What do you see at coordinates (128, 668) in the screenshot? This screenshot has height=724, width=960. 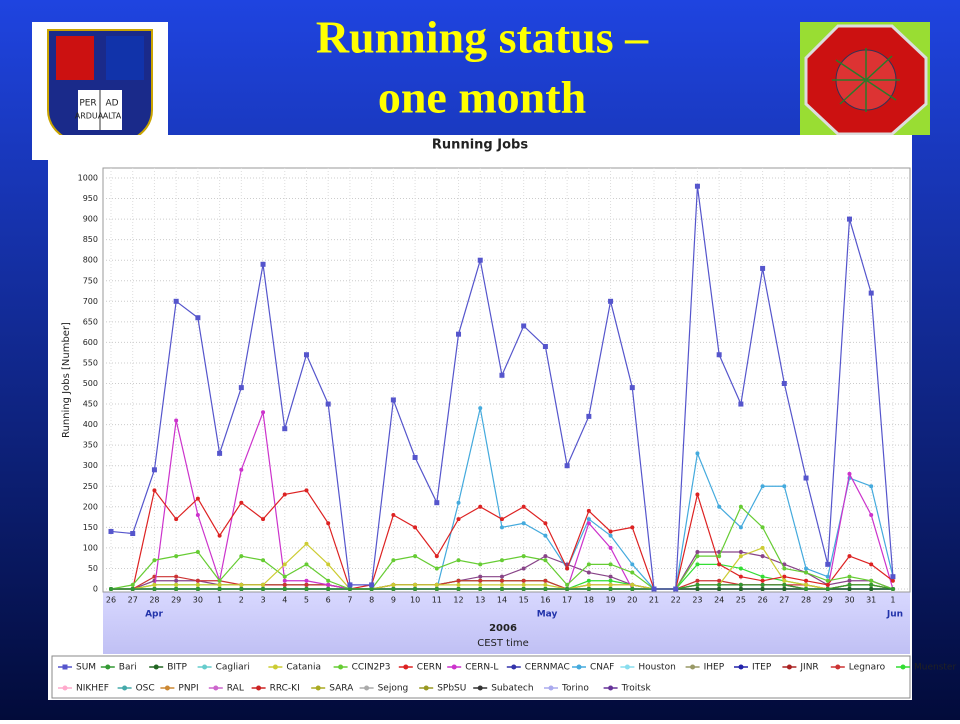 I see `legend-label: Bari` at bounding box center [128, 668].